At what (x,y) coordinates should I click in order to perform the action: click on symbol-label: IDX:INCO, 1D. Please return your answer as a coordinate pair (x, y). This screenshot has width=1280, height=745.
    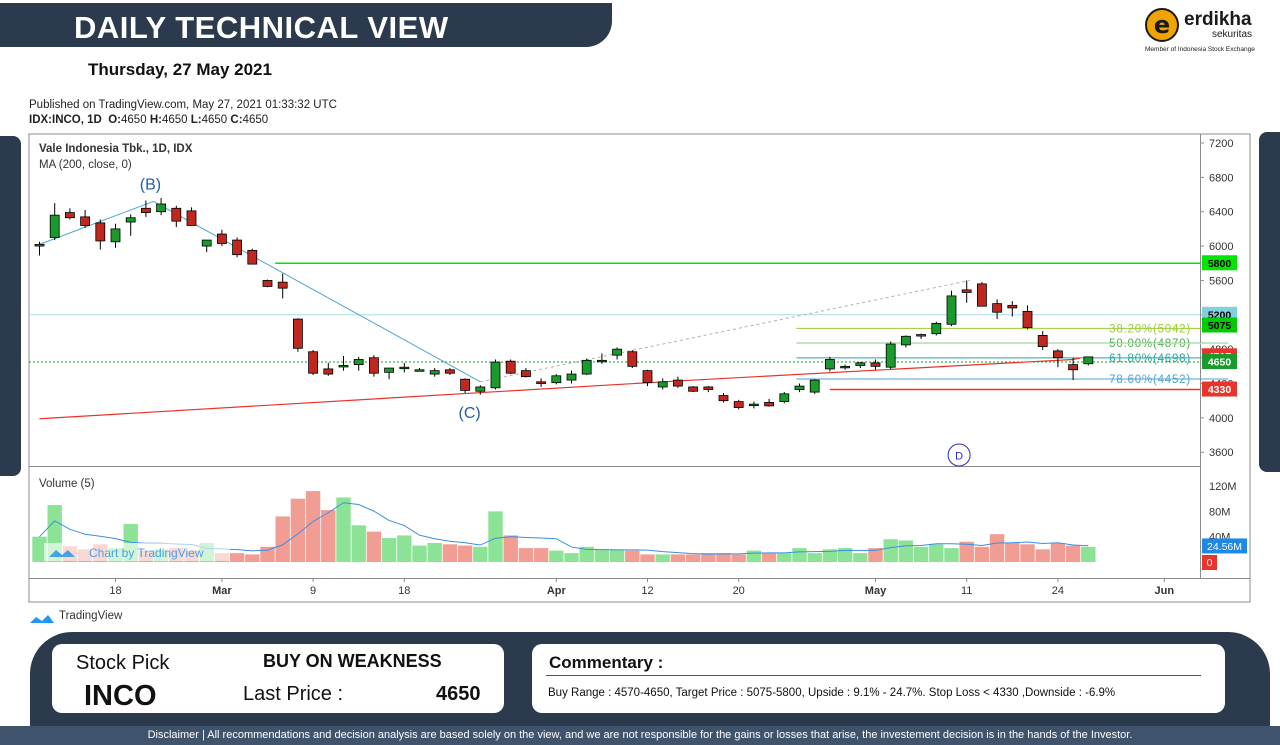
    Looking at the image, I should click on (65, 120).